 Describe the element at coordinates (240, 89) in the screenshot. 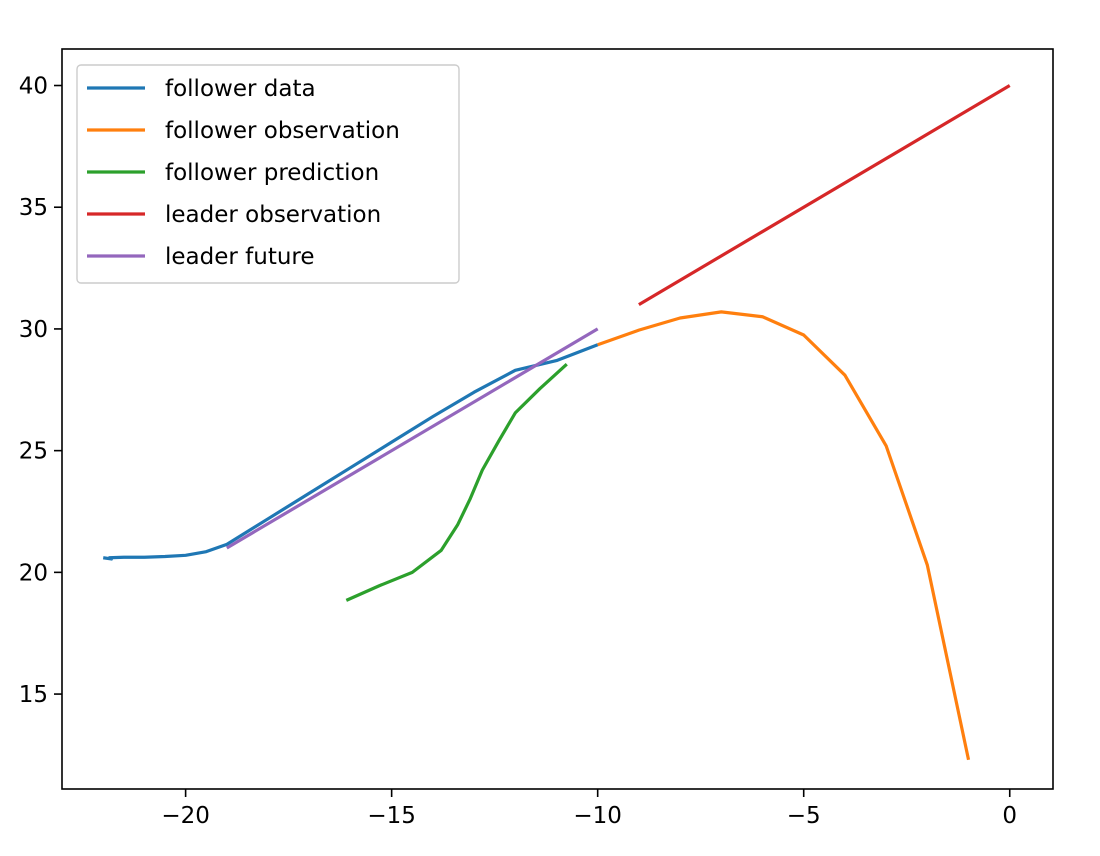

I see `legend-label-1: follower data` at that location.